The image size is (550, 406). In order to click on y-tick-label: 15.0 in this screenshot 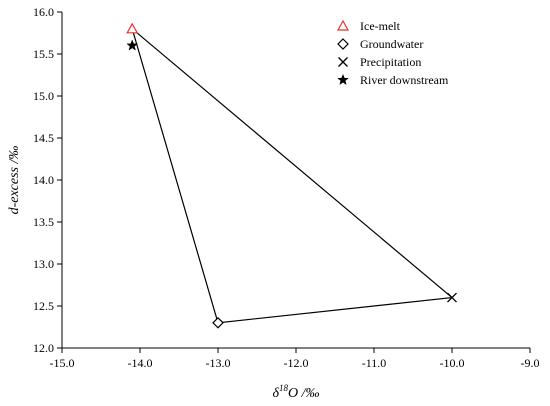, I will do `click(43, 96)`.